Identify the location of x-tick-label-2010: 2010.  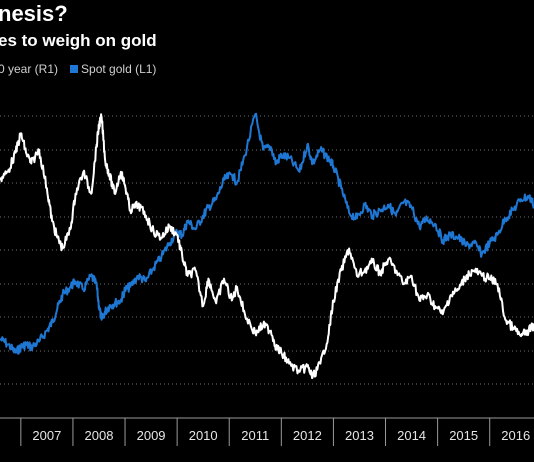
(203, 435).